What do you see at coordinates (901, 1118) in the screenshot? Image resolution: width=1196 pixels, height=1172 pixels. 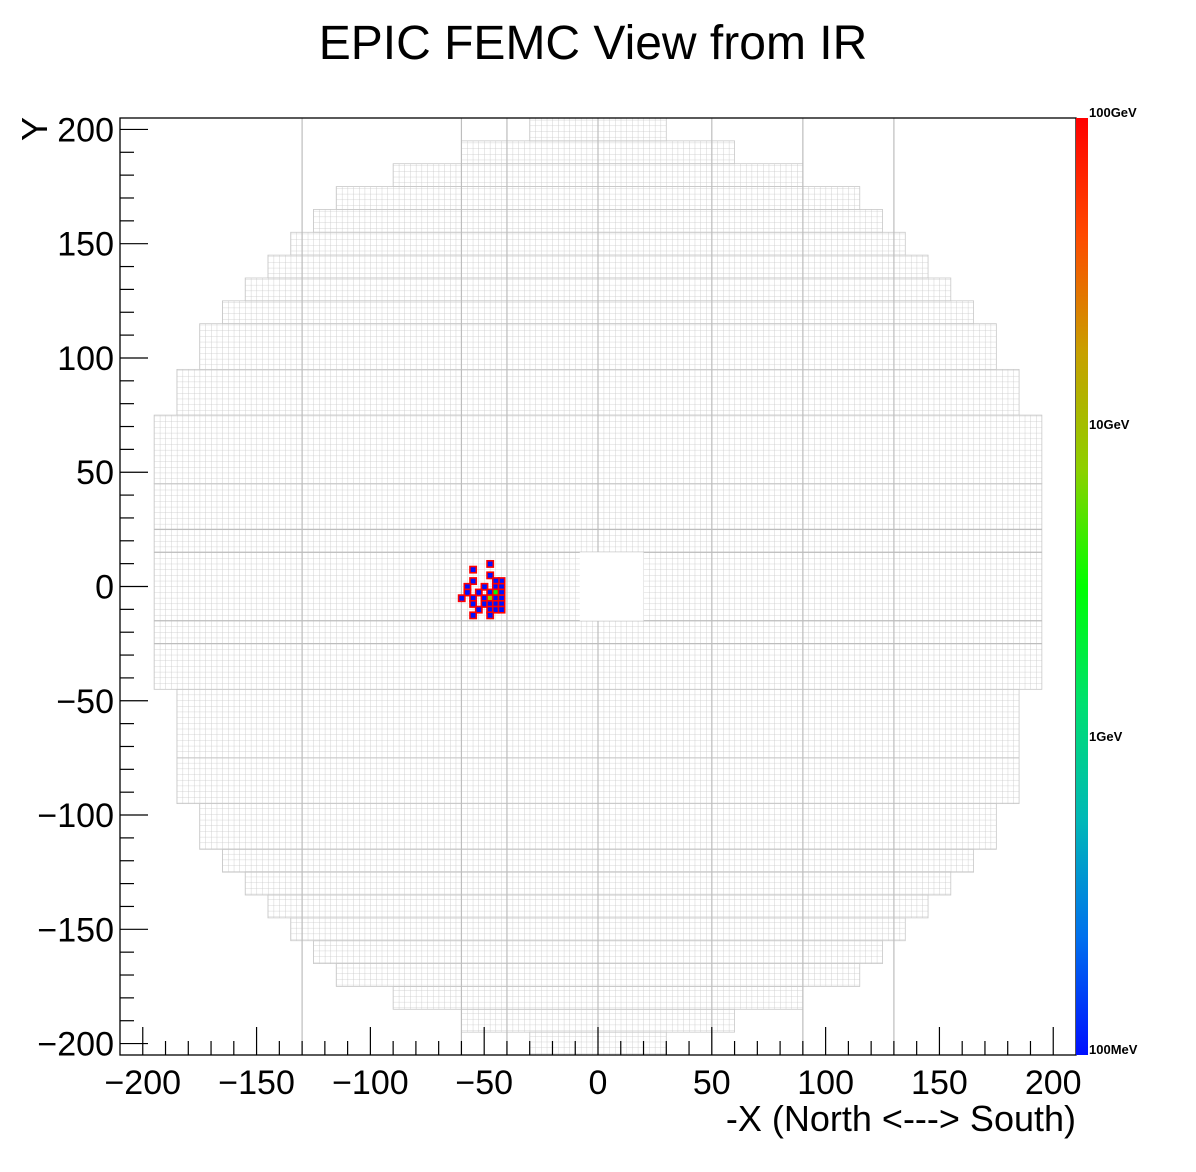 I see `x-axis-label: -X (North <---> South)` at bounding box center [901, 1118].